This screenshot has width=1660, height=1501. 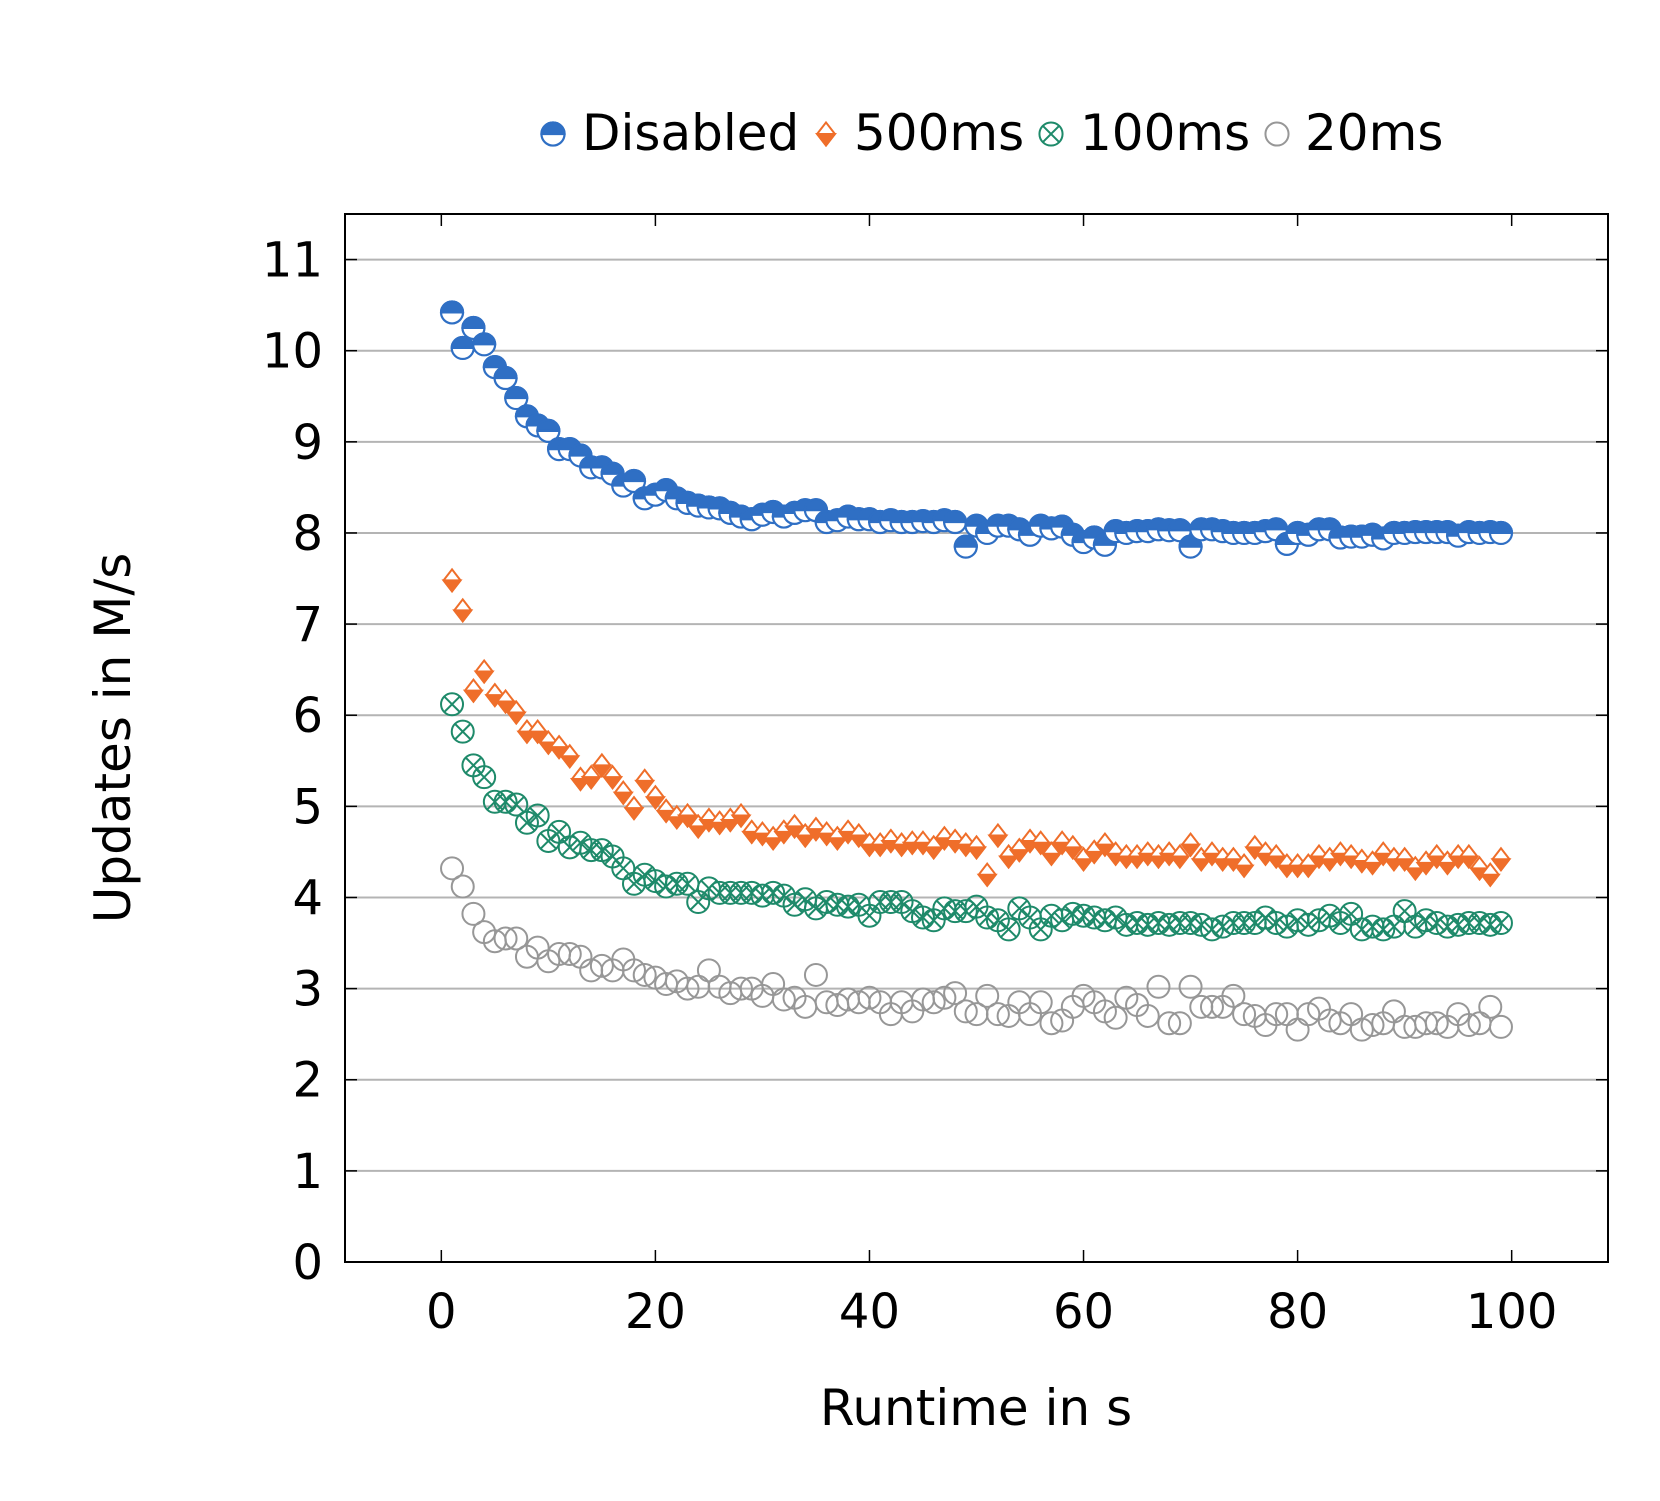 I want to click on y-tick-label: 0, so click(x=307, y=1263).